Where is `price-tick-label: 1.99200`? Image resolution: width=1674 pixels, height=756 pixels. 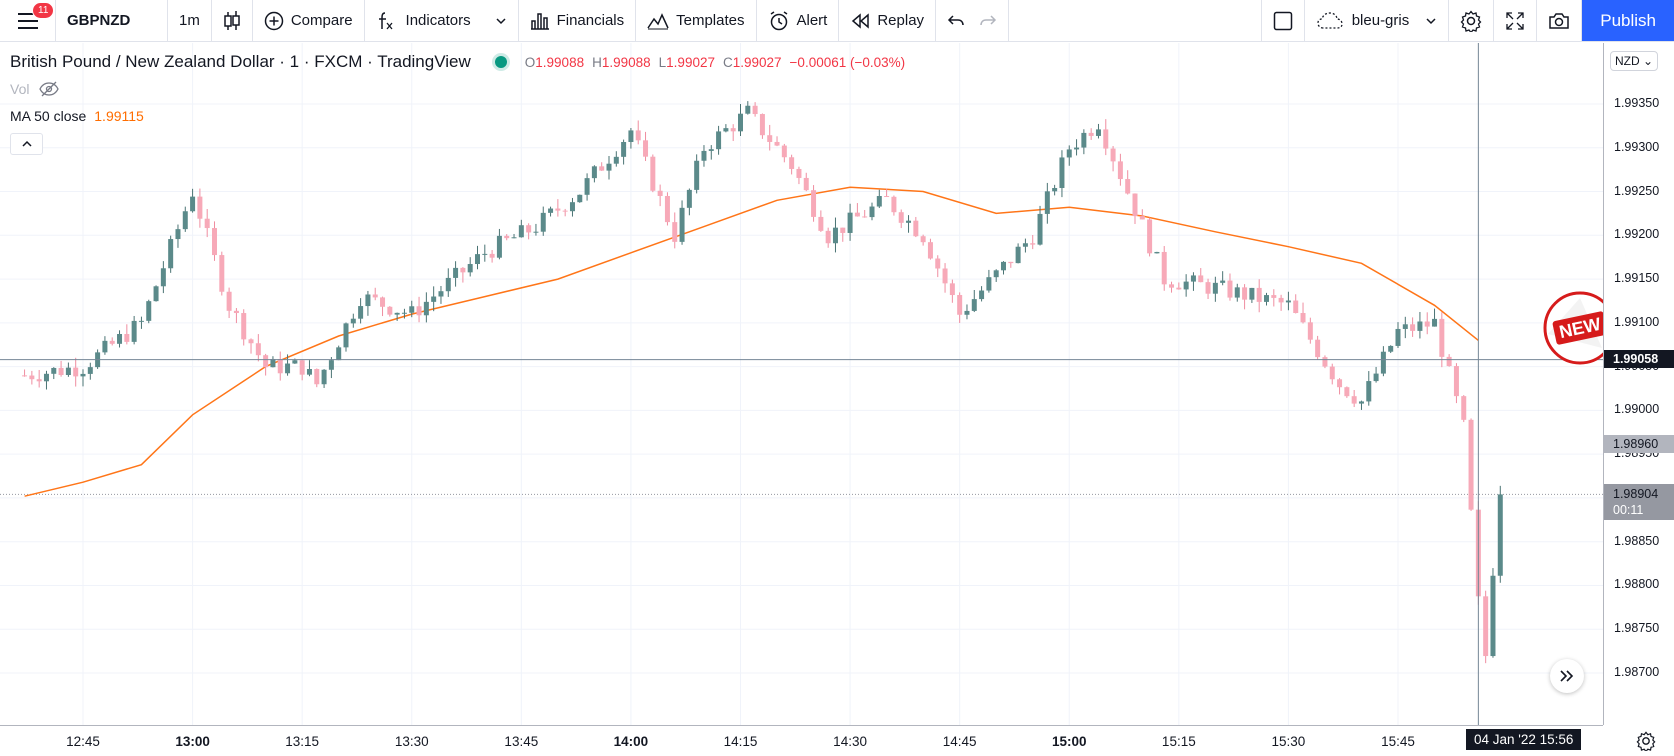
price-tick-label: 1.99200 is located at coordinates (1637, 234).